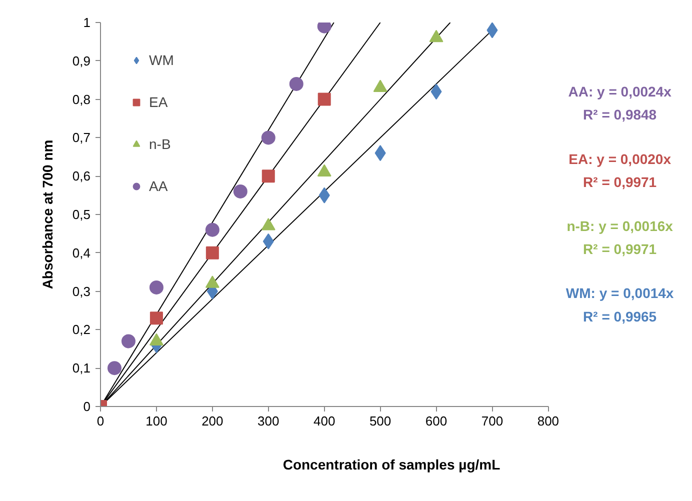 The width and height of the screenshot is (692, 501). I want to click on y-tick-label: 0,1, so click(81, 368).